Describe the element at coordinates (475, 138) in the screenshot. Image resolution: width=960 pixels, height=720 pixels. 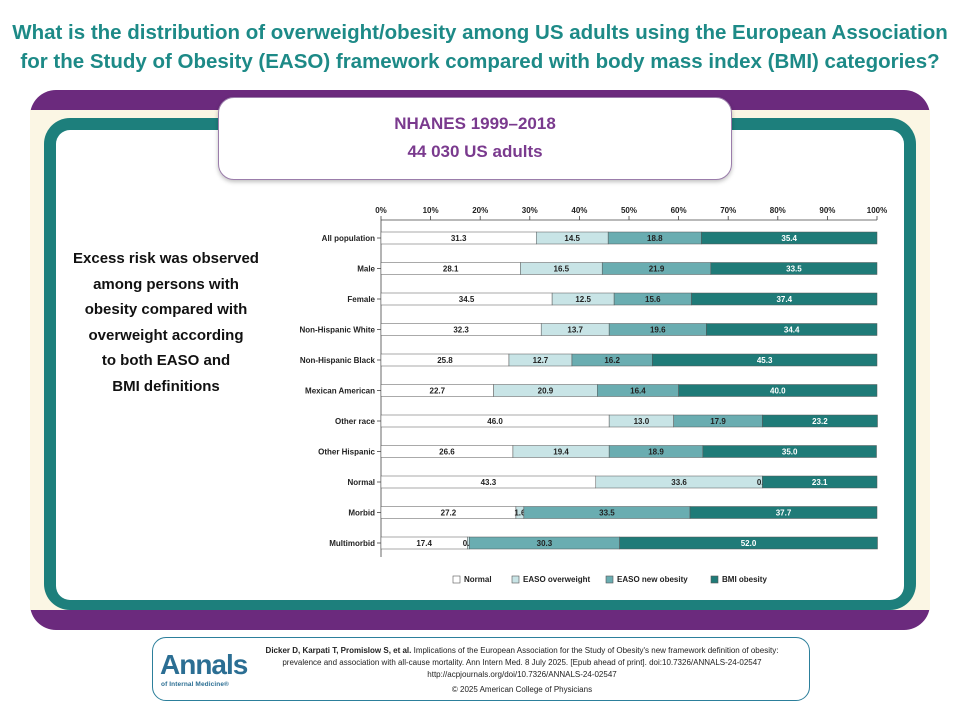
I see `study-info-box: NHANES 1999–2018 44 030 US adults` at that location.